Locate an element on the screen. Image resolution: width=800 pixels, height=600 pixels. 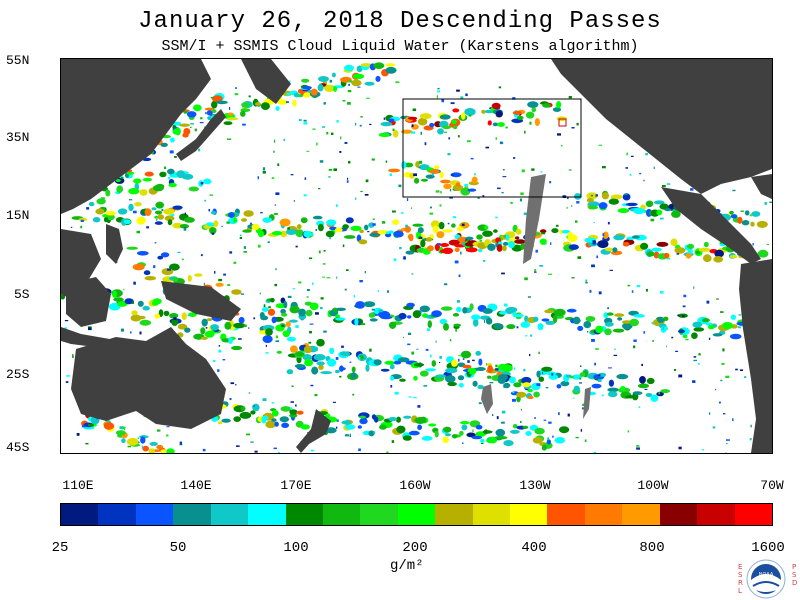
no-data-swath is located at coordinates (536, 296).